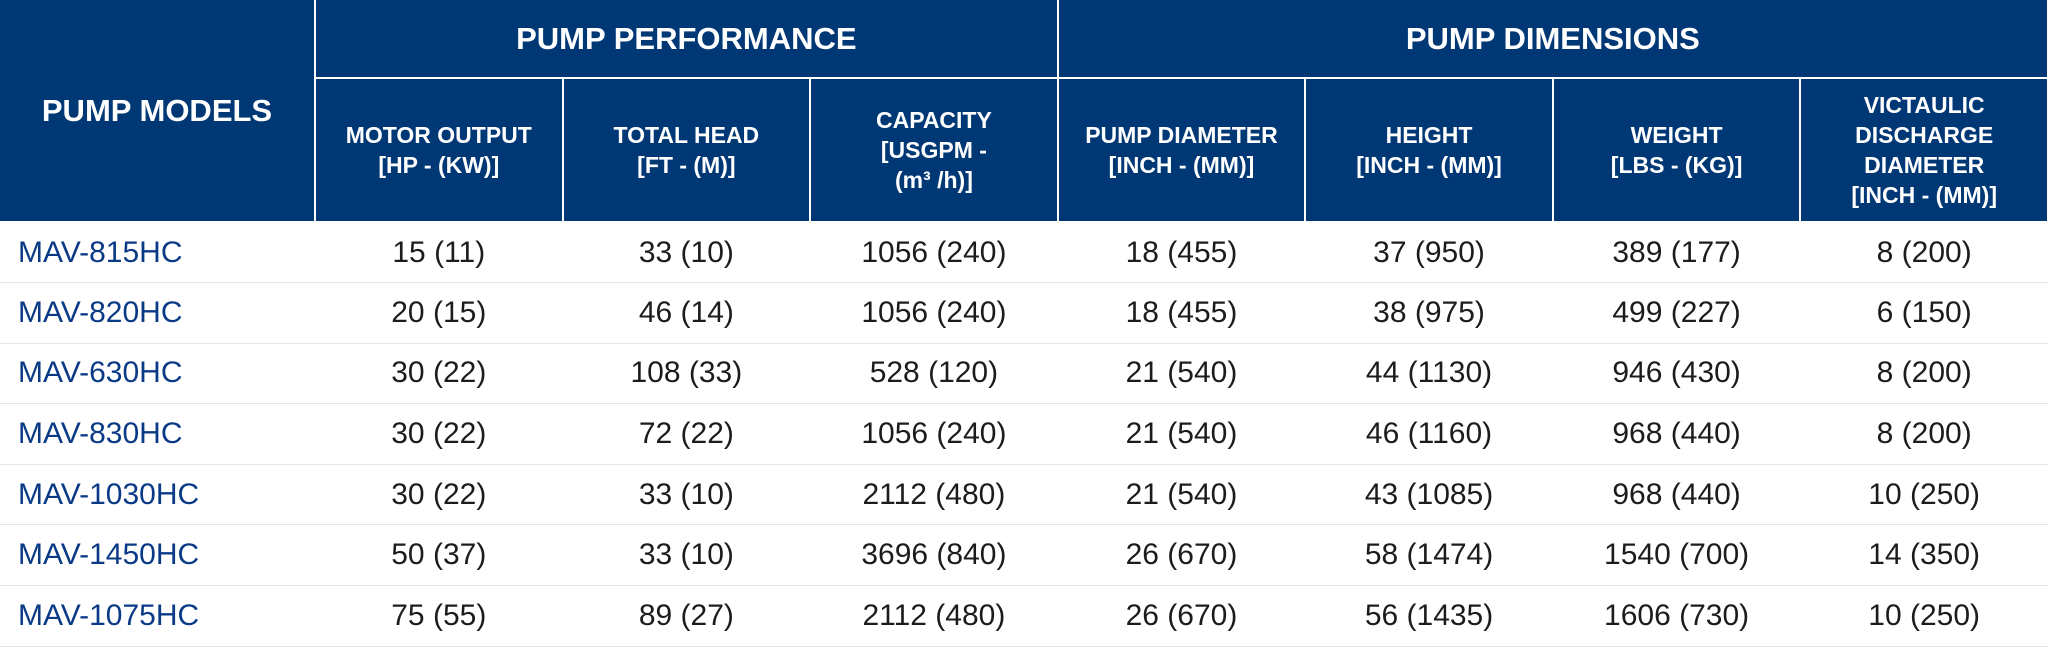 The height and width of the screenshot is (650, 2048). Describe the element at coordinates (158, 111) in the screenshot. I see `pump-models-header: PUMP MODELS` at that location.